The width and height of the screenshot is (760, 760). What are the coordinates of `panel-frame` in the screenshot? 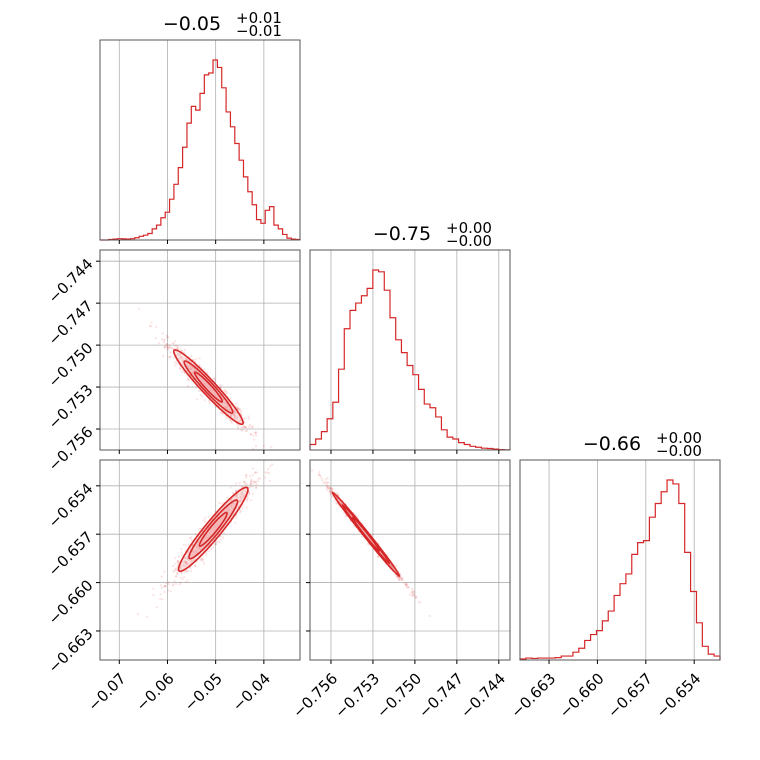 It's located at (620, 560).